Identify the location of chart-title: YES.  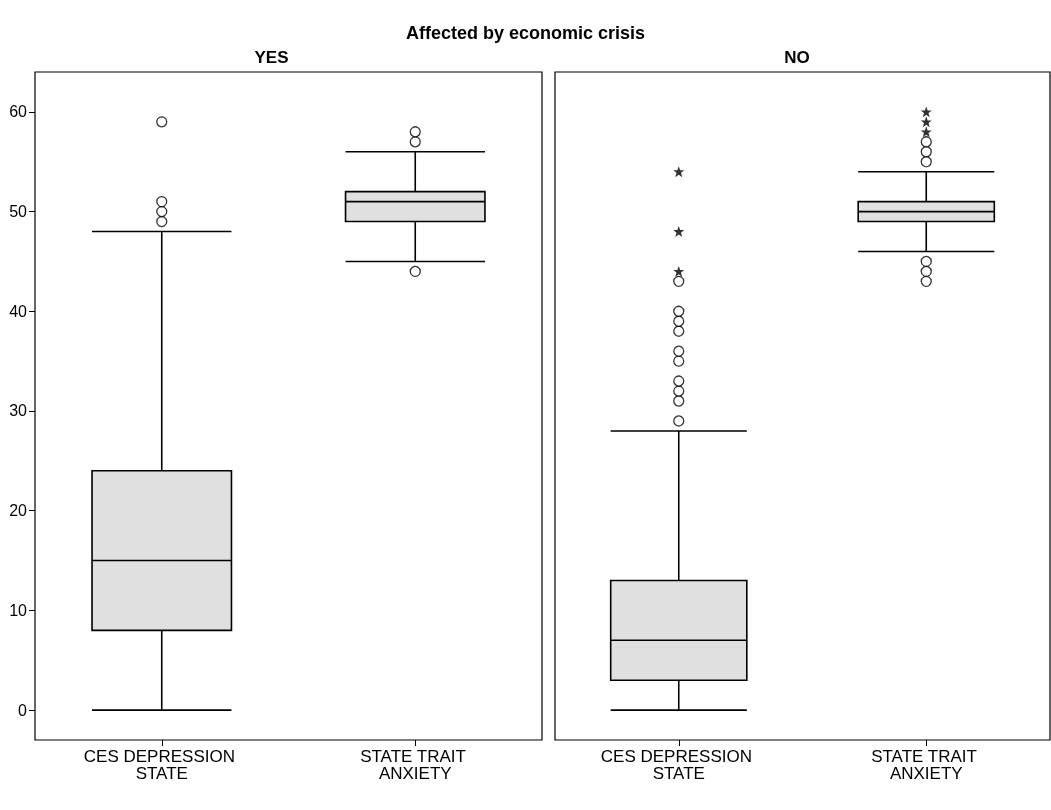
(271, 57).